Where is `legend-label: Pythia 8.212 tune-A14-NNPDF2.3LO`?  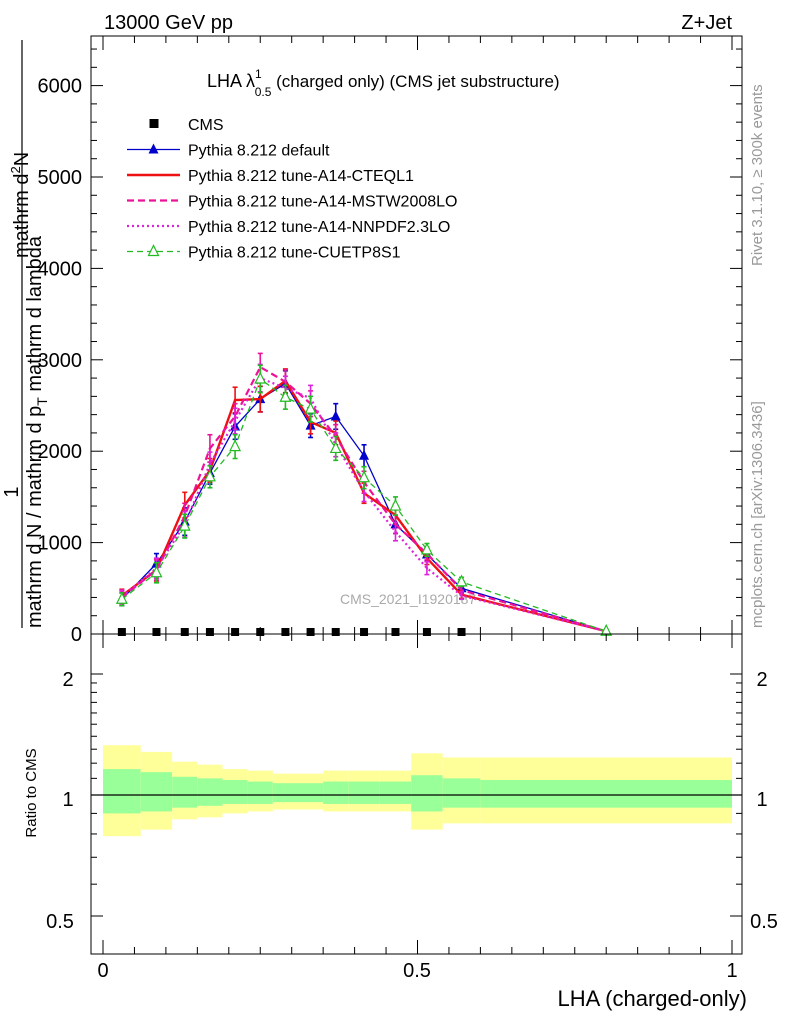
legend-label: Pythia 8.212 tune-A14-NNPDF2.3LO is located at coordinates (319, 227).